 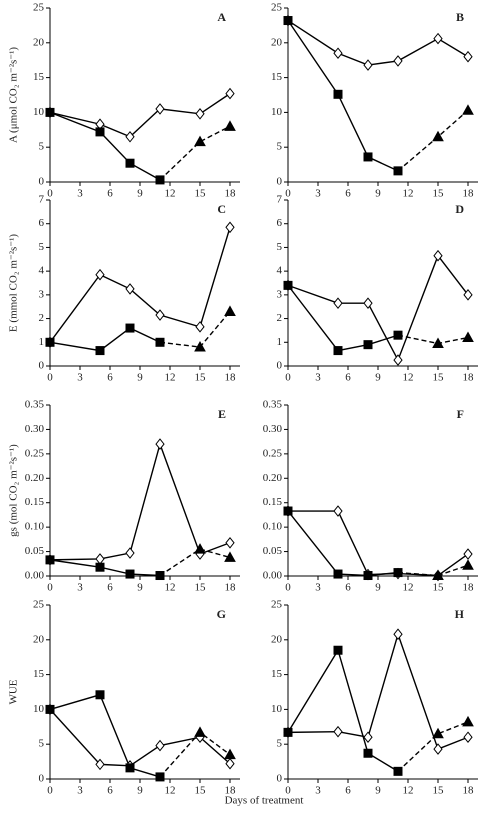 I want to click on panel-label: D, so click(x=459, y=209).